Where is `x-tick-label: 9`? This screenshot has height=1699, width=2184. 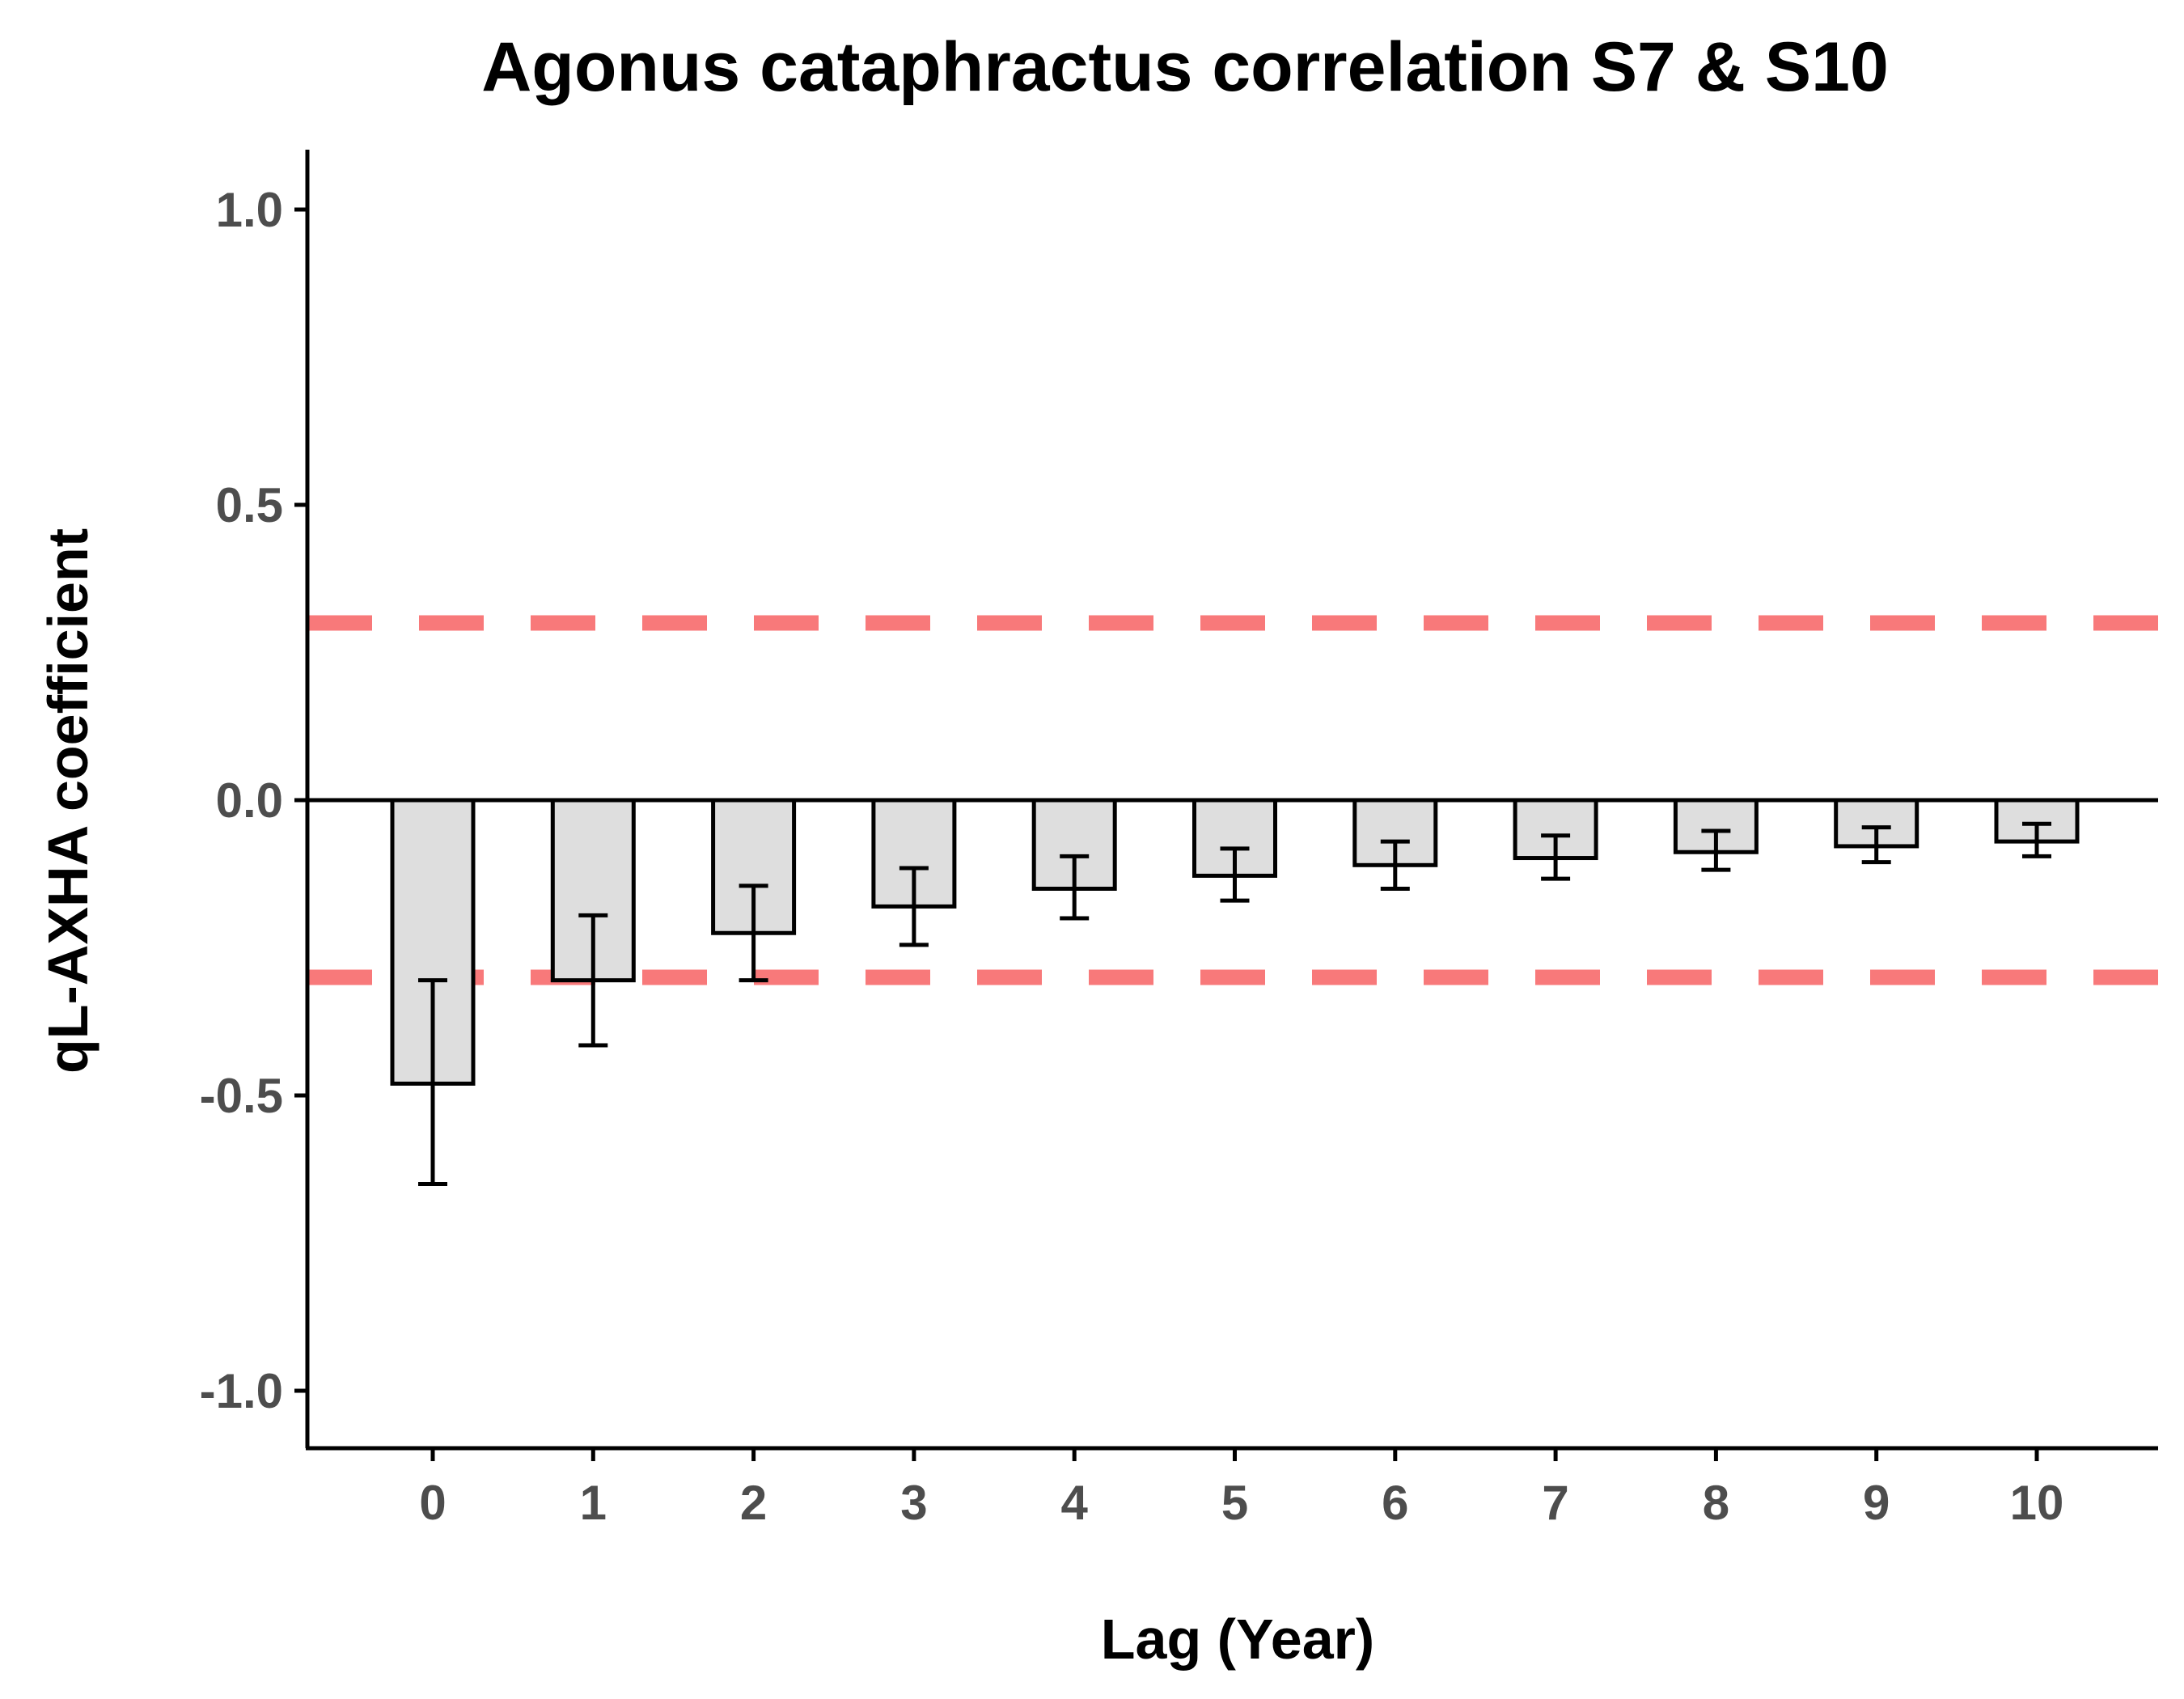 x-tick-label: 9 is located at coordinates (1876, 1503).